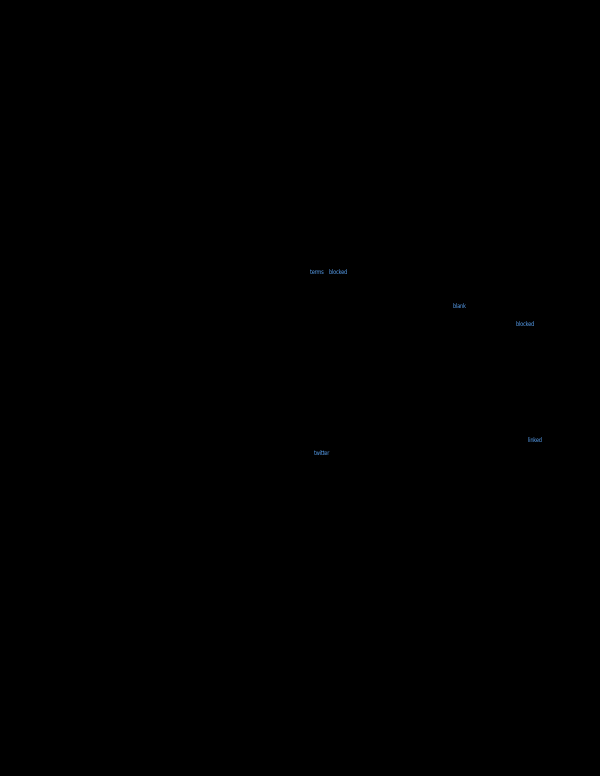  Describe the element at coordinates (535, 440) in the screenshot. I see `hyperlink: linked` at that location.